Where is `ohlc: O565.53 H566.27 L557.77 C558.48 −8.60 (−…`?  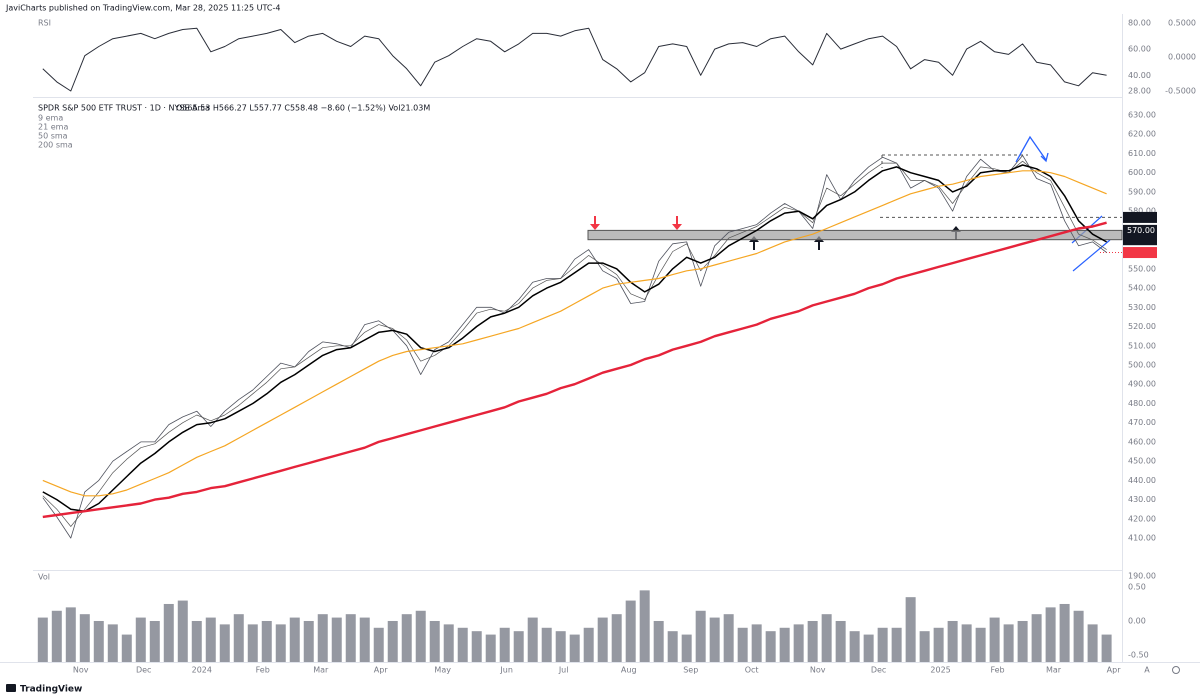 ohlc: O565.53 H566.27 L557.77 C558.48 −8.60 (−… is located at coordinates (303, 108).